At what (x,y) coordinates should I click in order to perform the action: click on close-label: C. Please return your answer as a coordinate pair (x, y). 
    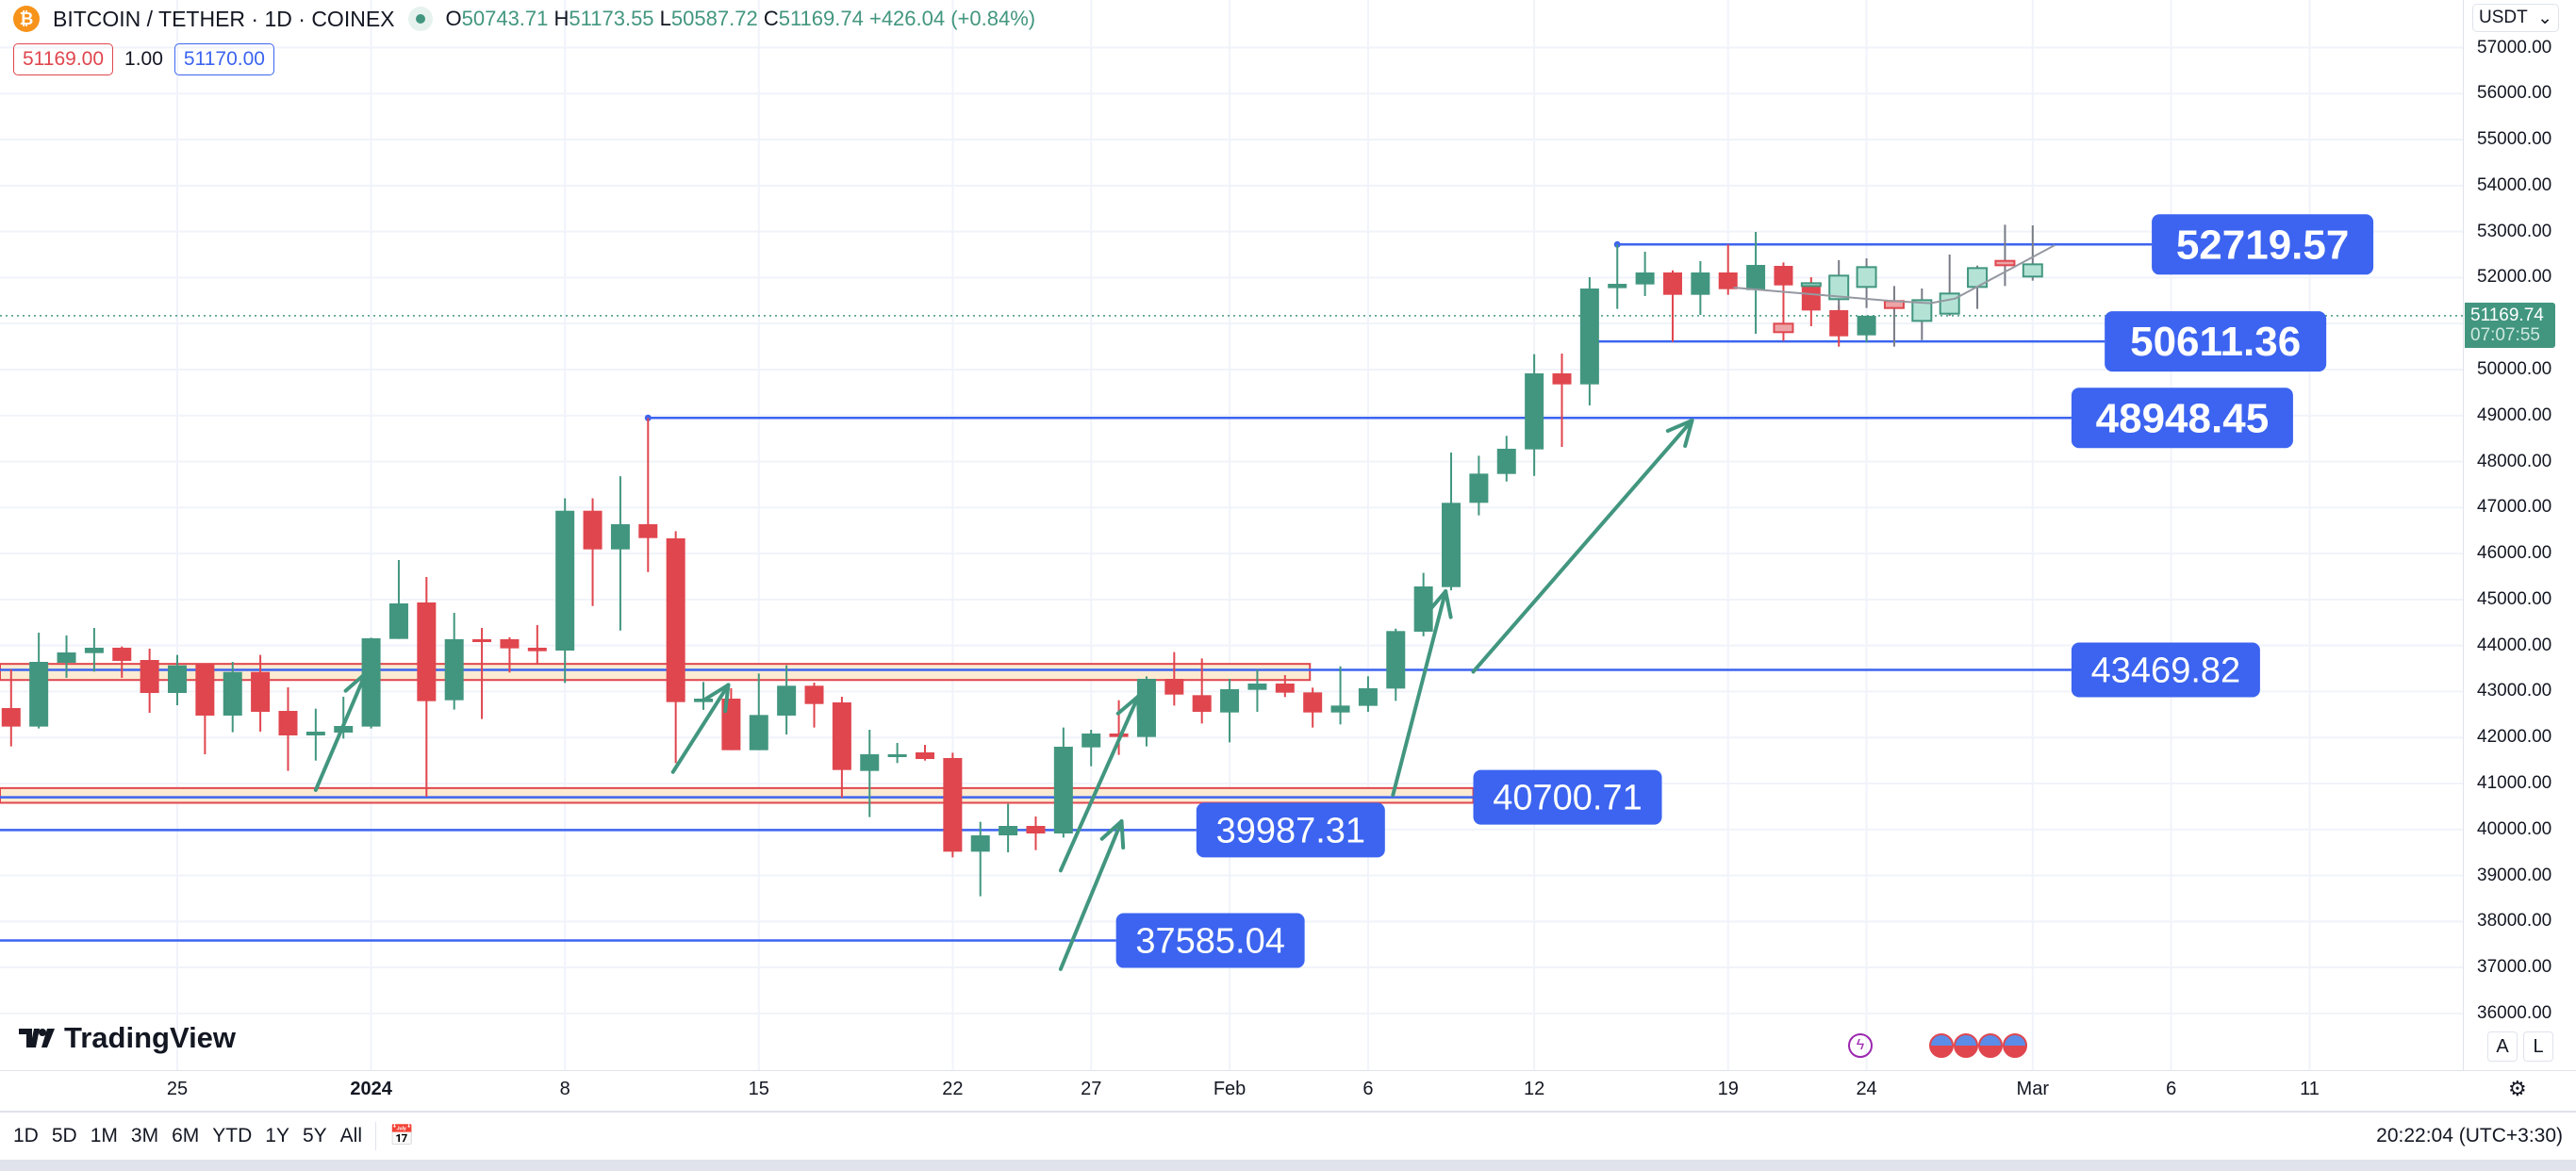
    Looking at the image, I should click on (771, 18).